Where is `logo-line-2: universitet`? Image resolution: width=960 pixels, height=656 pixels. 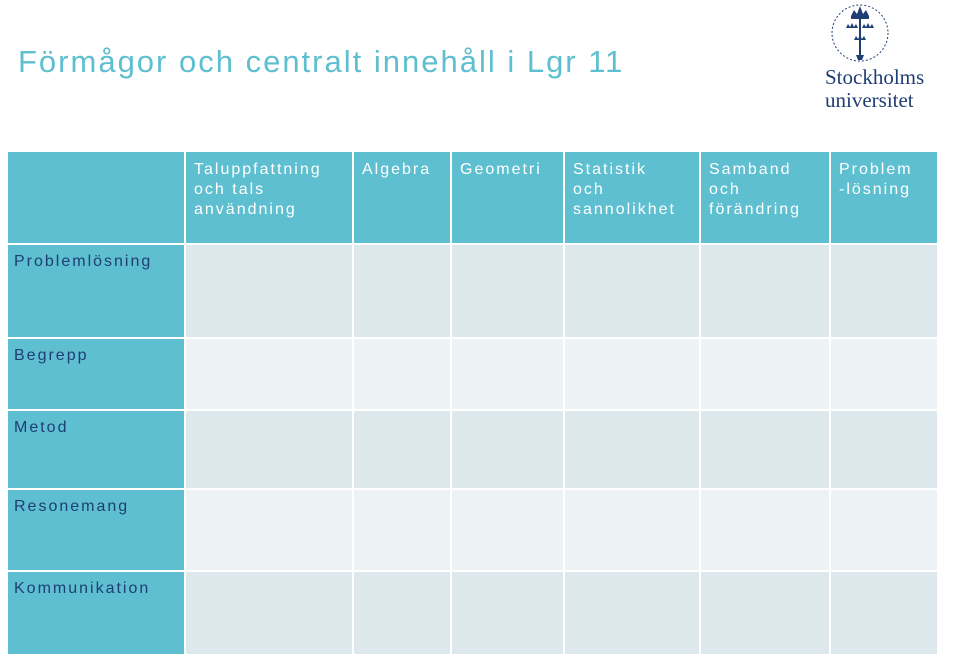 logo-line-2: universitet is located at coordinates (869, 100).